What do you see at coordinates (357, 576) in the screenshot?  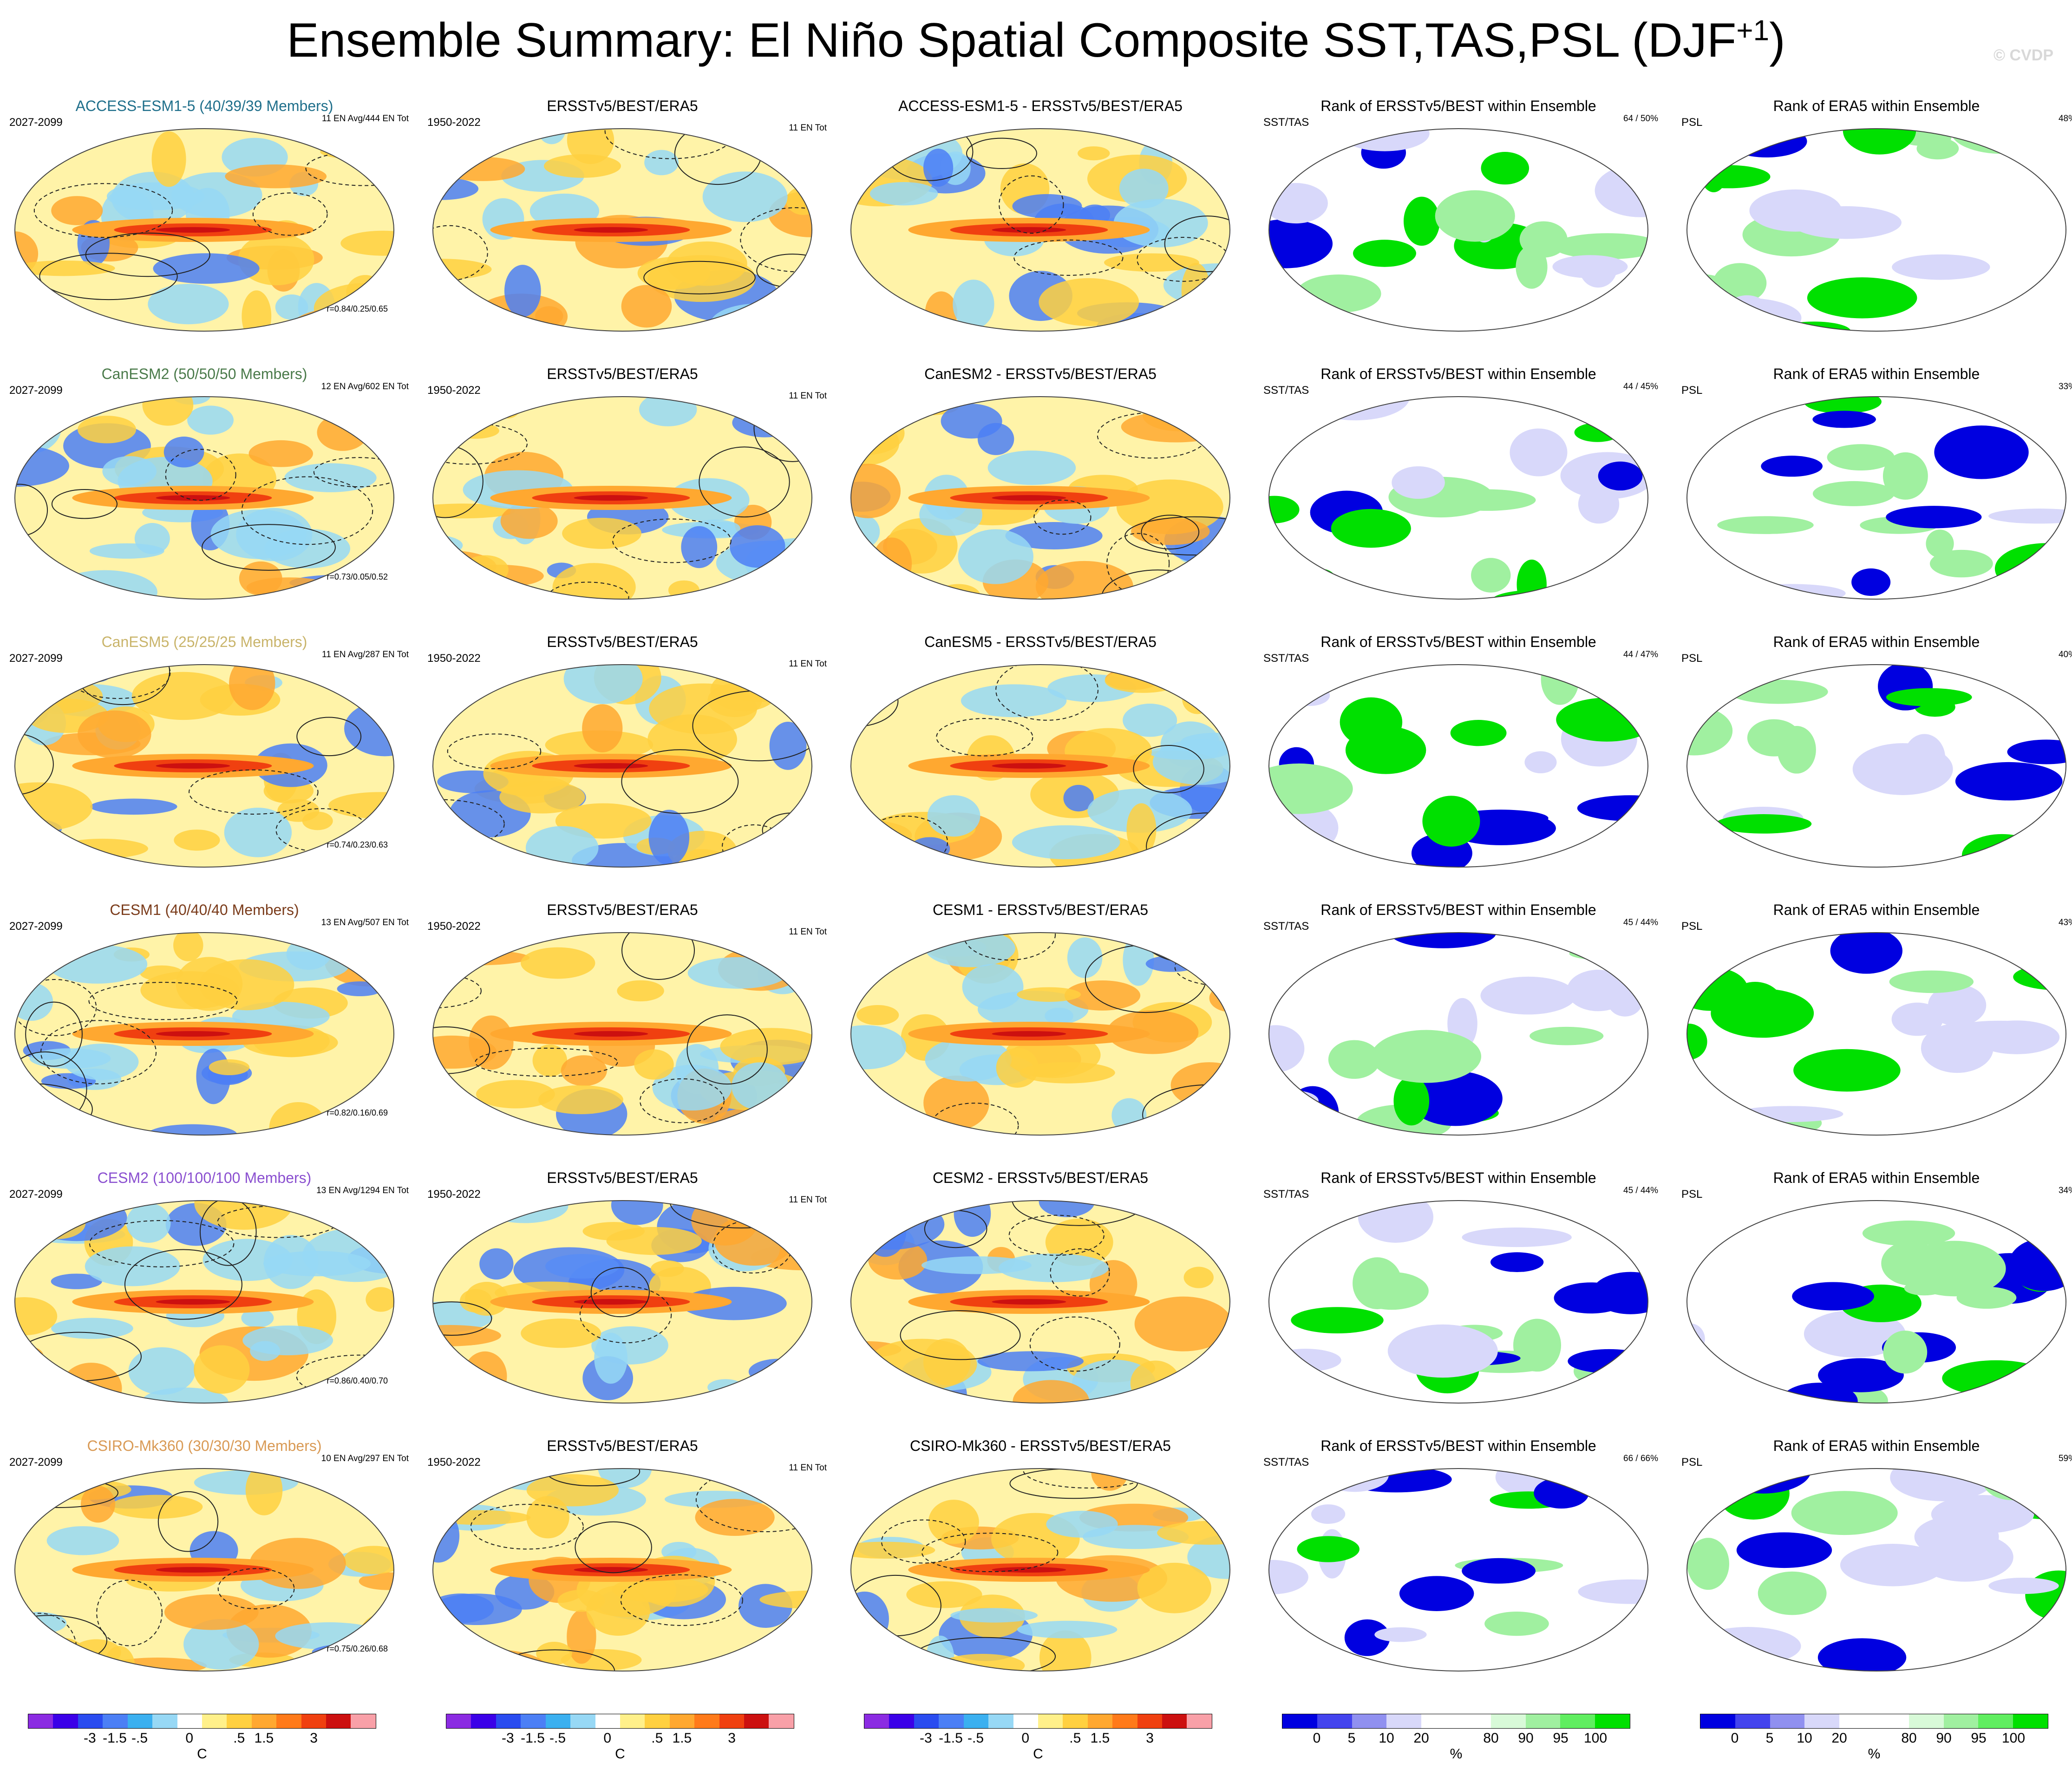 I see `pattern-correlation: r=0.73/0.05/0.52` at bounding box center [357, 576].